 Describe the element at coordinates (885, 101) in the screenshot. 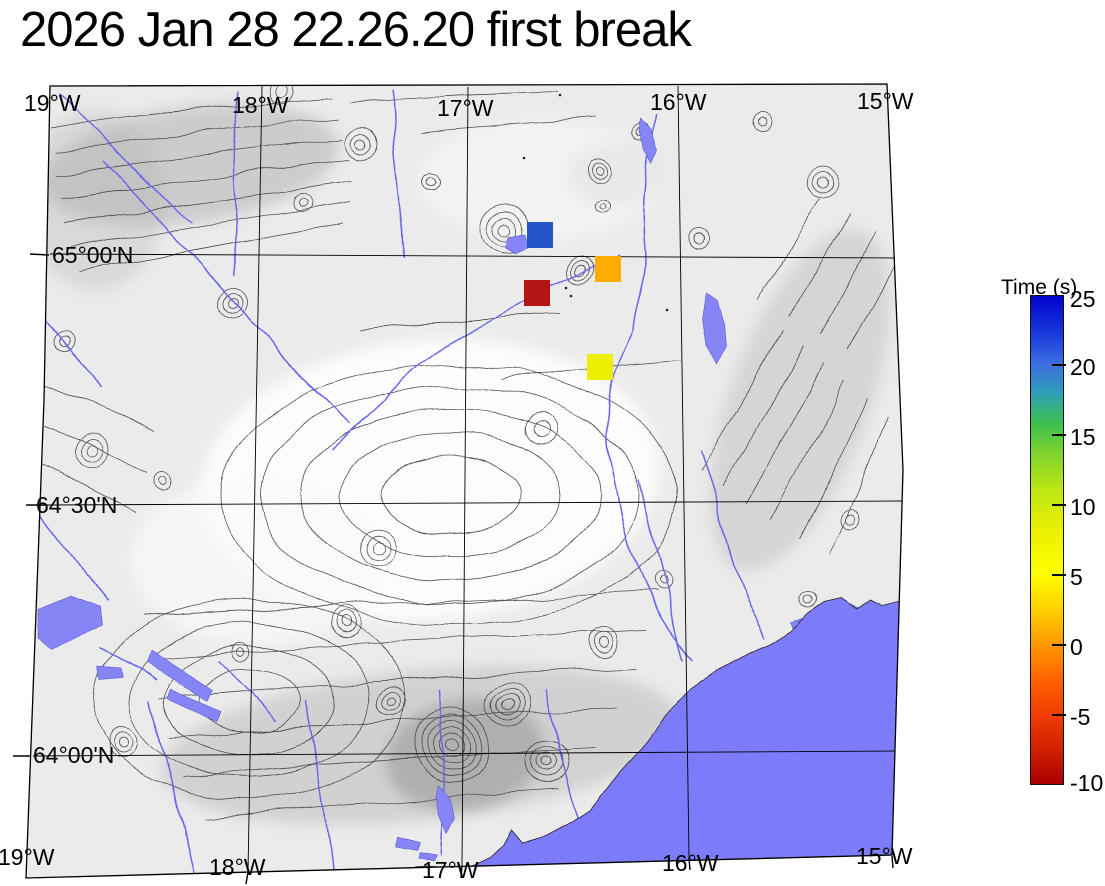

I see `lon-label-top-15w: 15°W` at that location.